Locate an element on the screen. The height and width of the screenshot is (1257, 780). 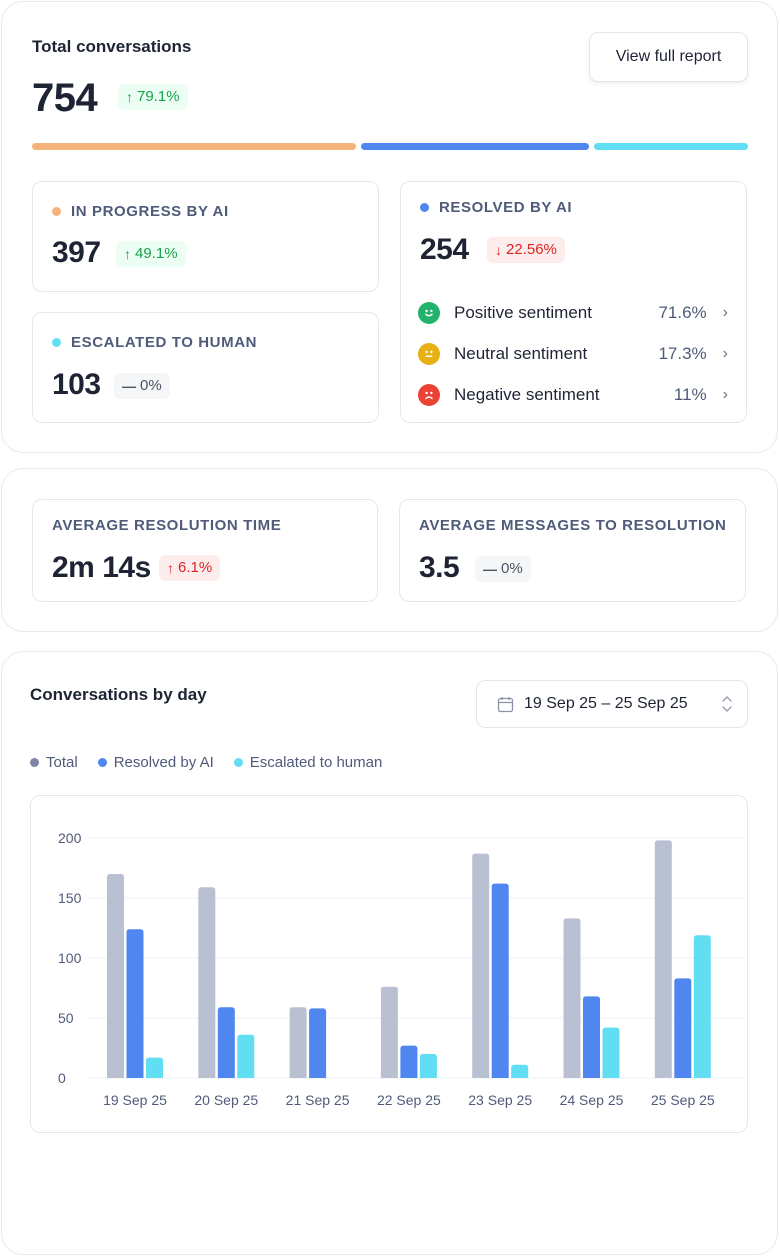
resolved-label-row: RESOLVED BY AI is located at coordinates (496, 207).